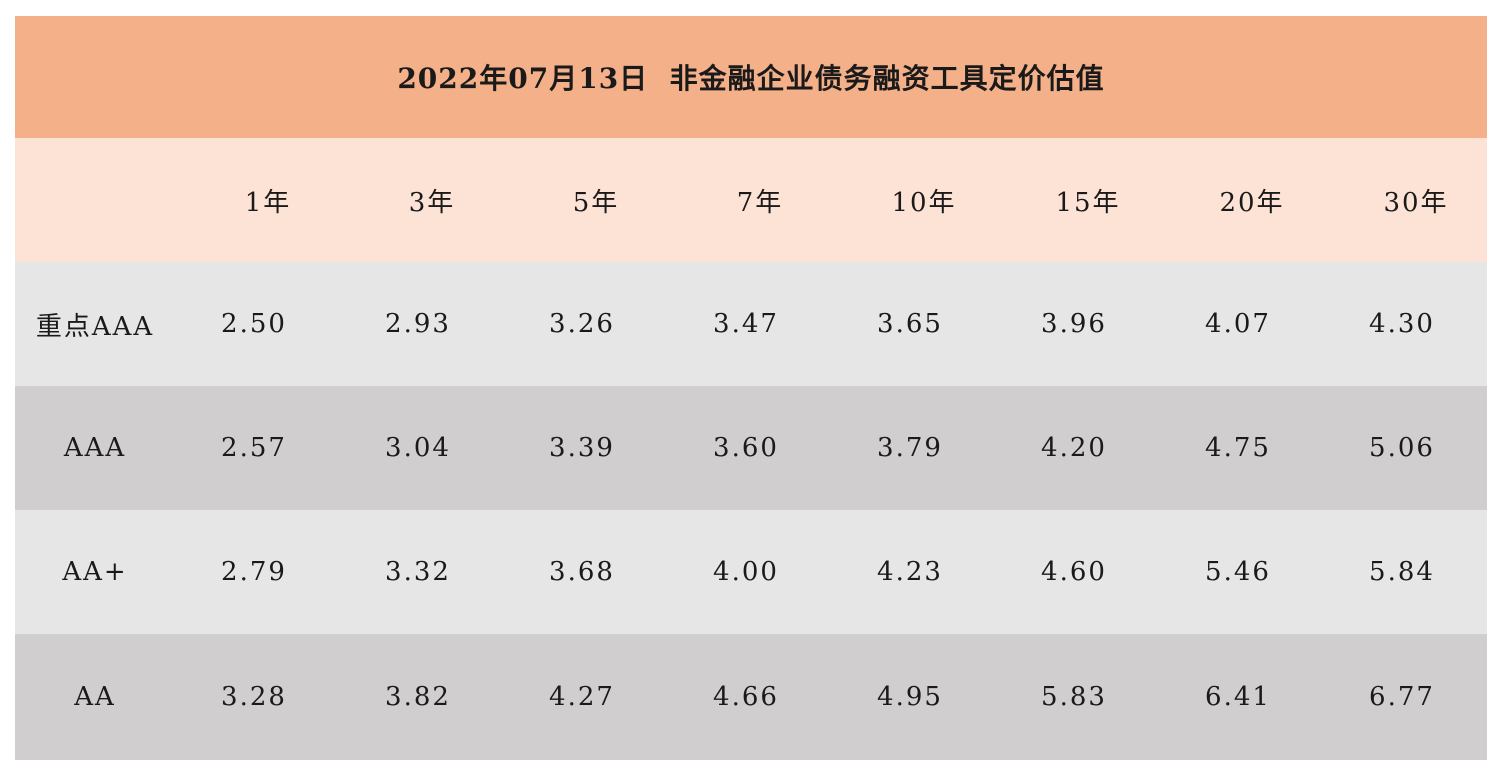  Describe the element at coordinates (1238, 324) in the screenshot. I see `table-cell: 4.07` at that location.